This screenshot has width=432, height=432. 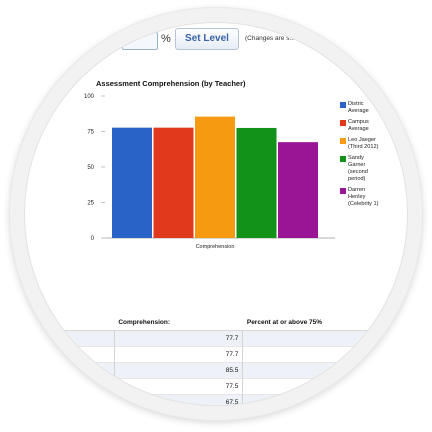 What do you see at coordinates (89, 97) in the screenshot?
I see `y-tick-label: 100` at bounding box center [89, 97].